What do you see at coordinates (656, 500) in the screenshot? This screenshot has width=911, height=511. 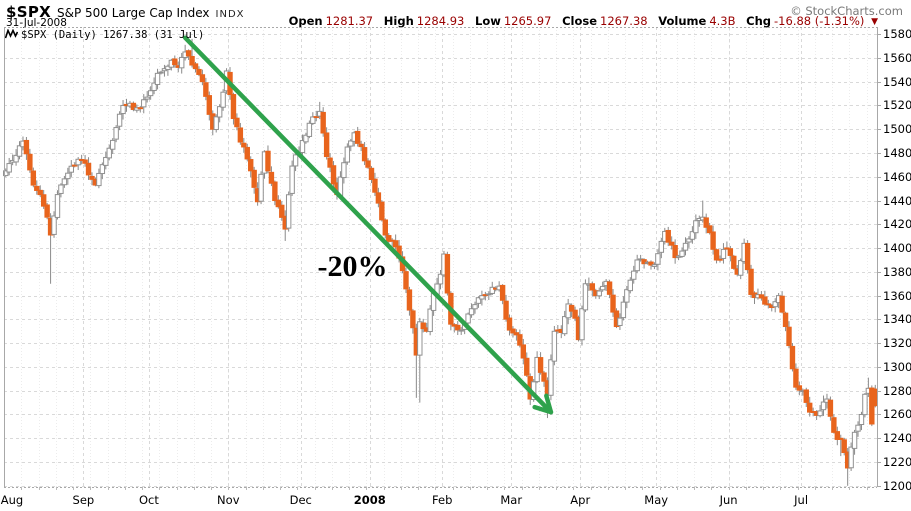 I see `x-tick-label: May` at bounding box center [656, 500].